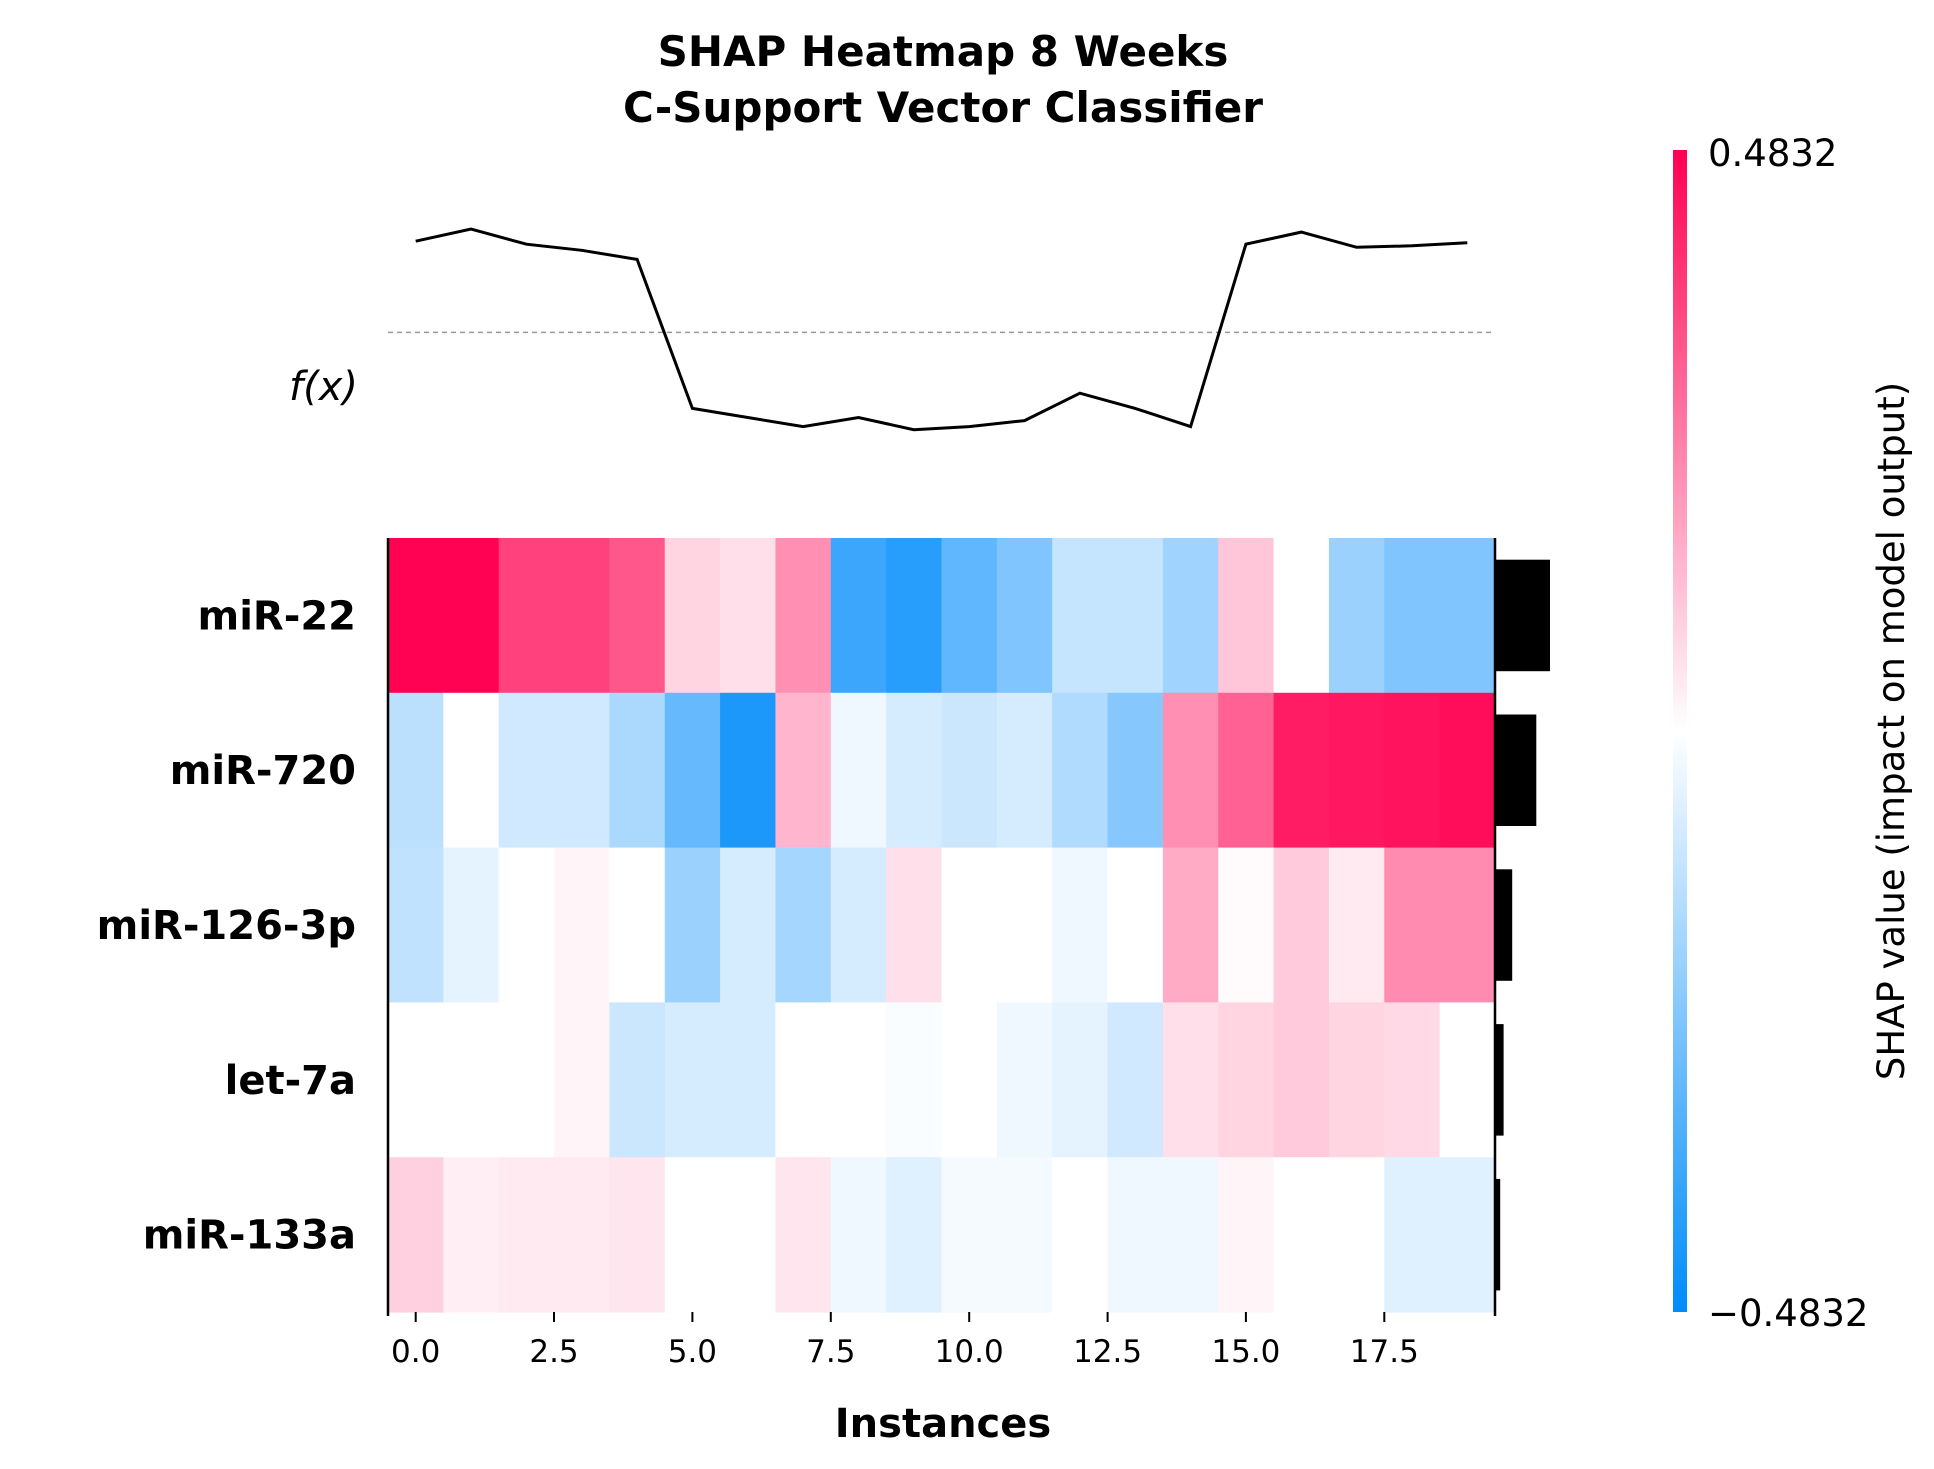 This screenshot has height=1469, width=1934. Describe the element at coordinates (1891, 731) in the screenshot. I see `colorbar-label: SHAP value (impact on model output)` at that location.